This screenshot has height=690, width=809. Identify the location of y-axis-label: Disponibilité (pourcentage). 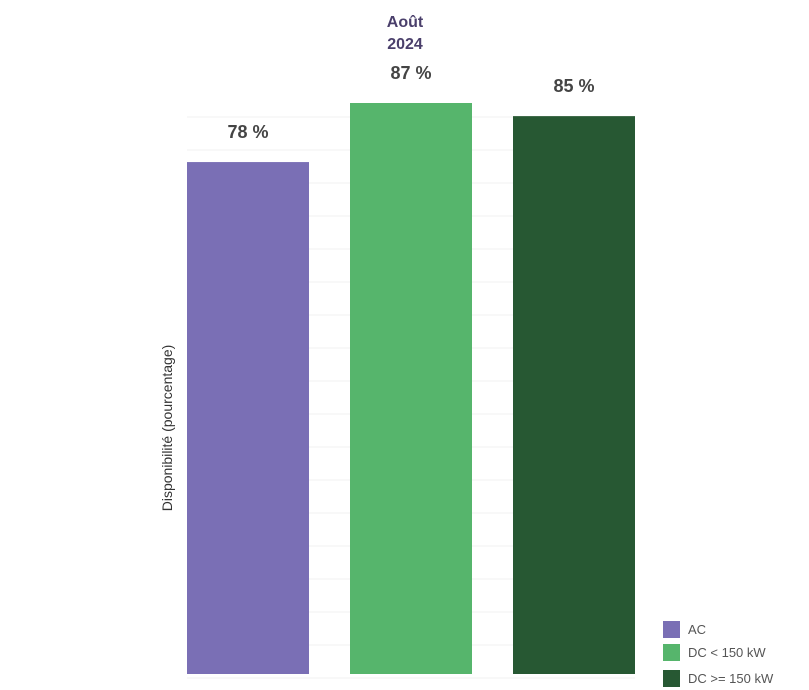
(167, 428).